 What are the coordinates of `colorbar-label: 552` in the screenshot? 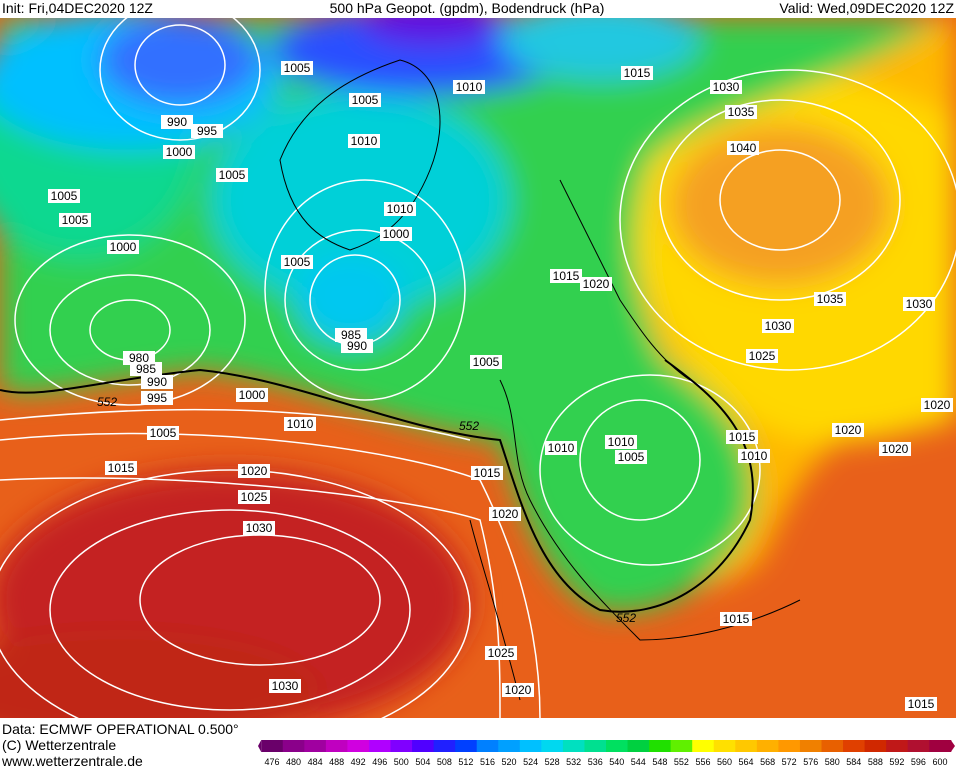 It's located at (681, 762).